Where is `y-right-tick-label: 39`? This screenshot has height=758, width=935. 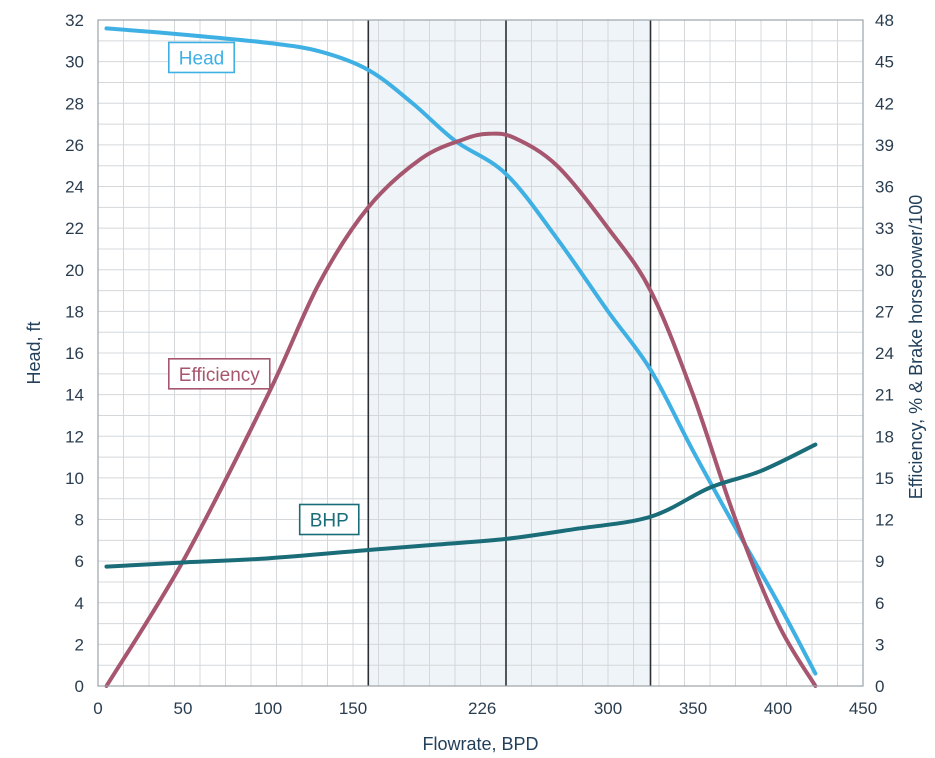
y-right-tick-label: 39 is located at coordinates (884, 145).